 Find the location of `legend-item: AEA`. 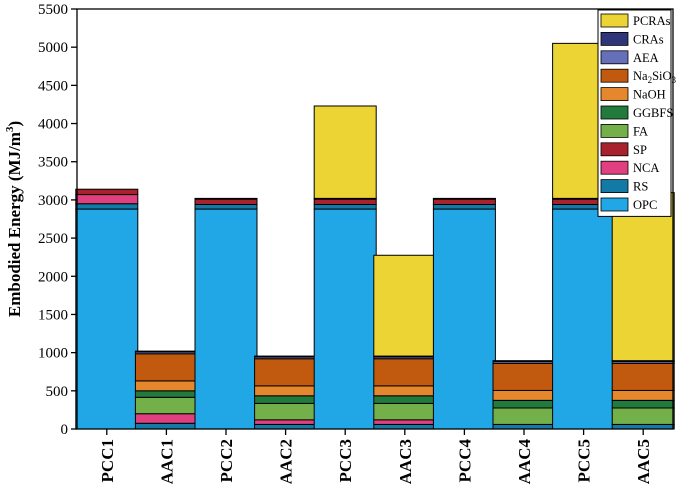

legend-item: AEA is located at coordinates (629, 57).